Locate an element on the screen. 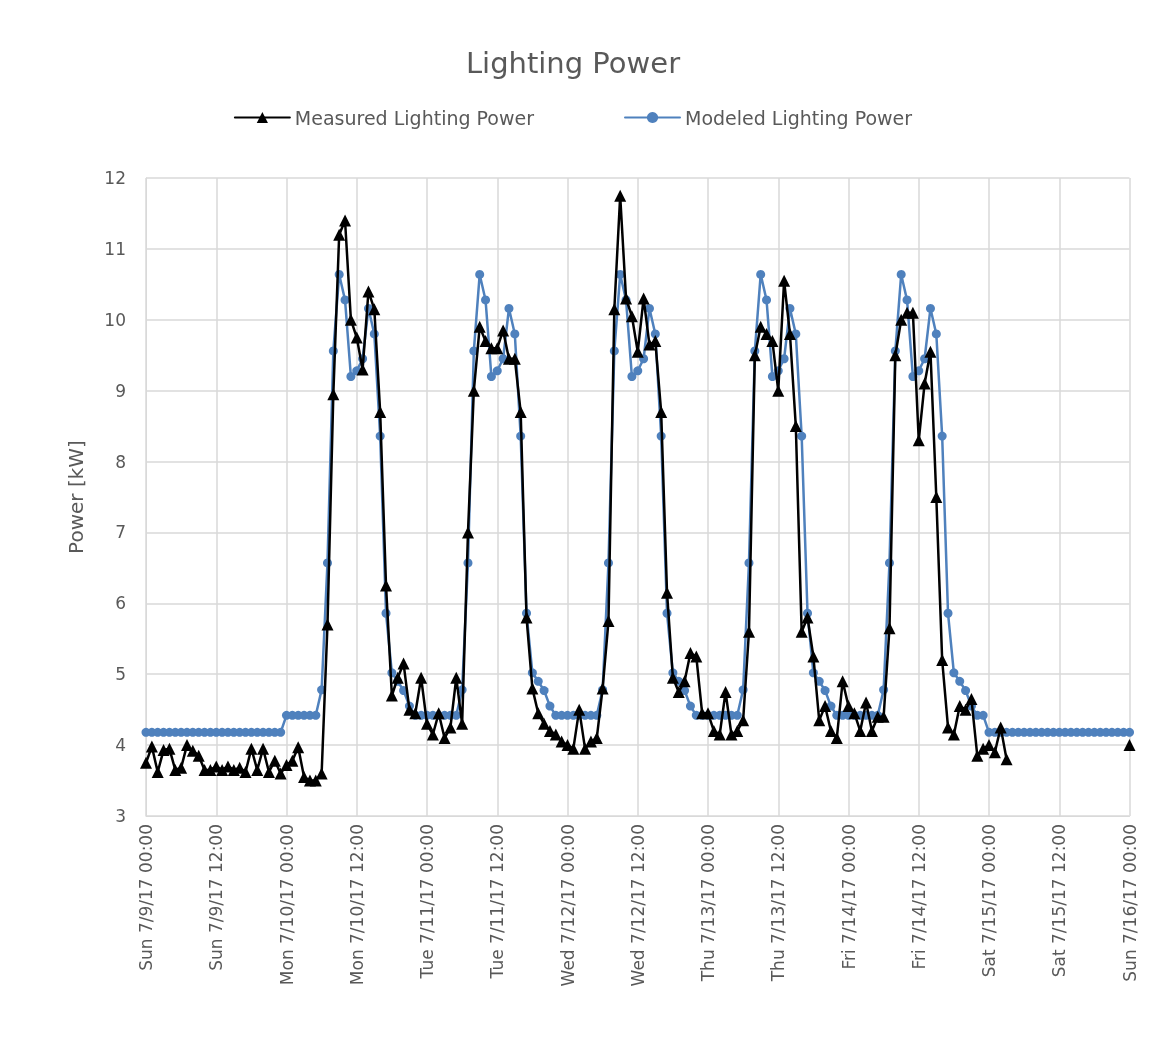  x-tick-label: Sun 7/16/17 00:00 is located at coordinates (1129, 903).